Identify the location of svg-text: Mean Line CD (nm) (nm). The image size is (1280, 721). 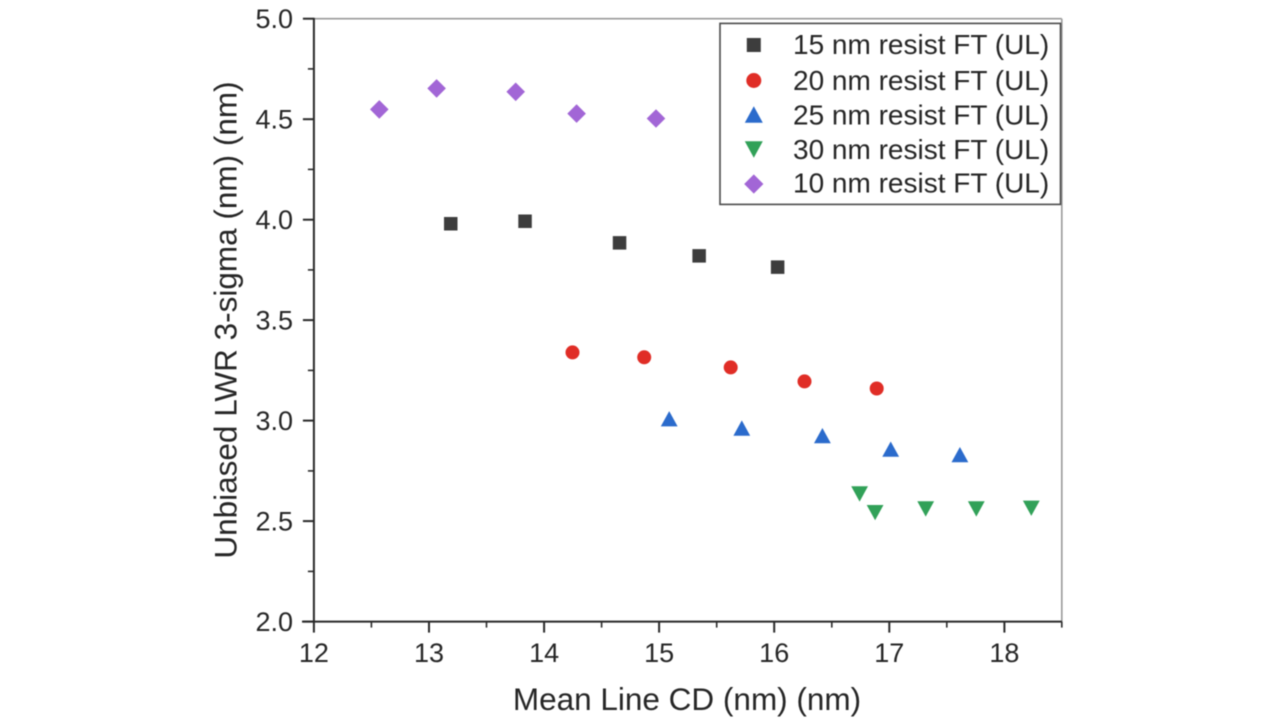
(687, 699).